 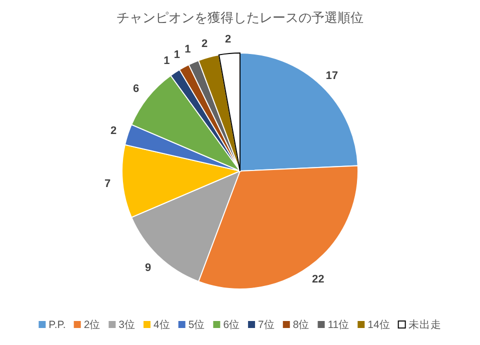 I want to click on chart-title: チャンピオンを獲得したレースの予選順位, so click(x=240, y=17).